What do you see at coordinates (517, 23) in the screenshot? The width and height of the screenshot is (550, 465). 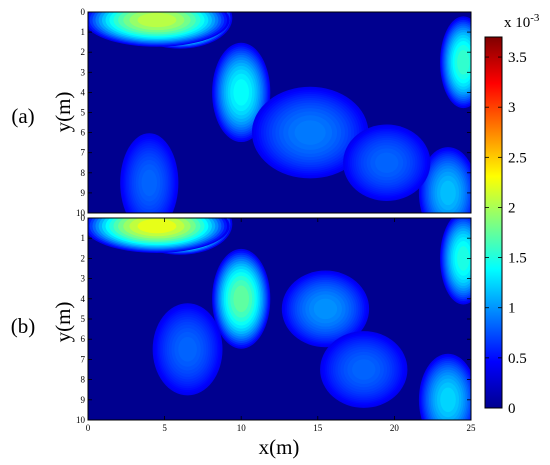 I see `colorbar-label-base: x 10` at bounding box center [517, 23].